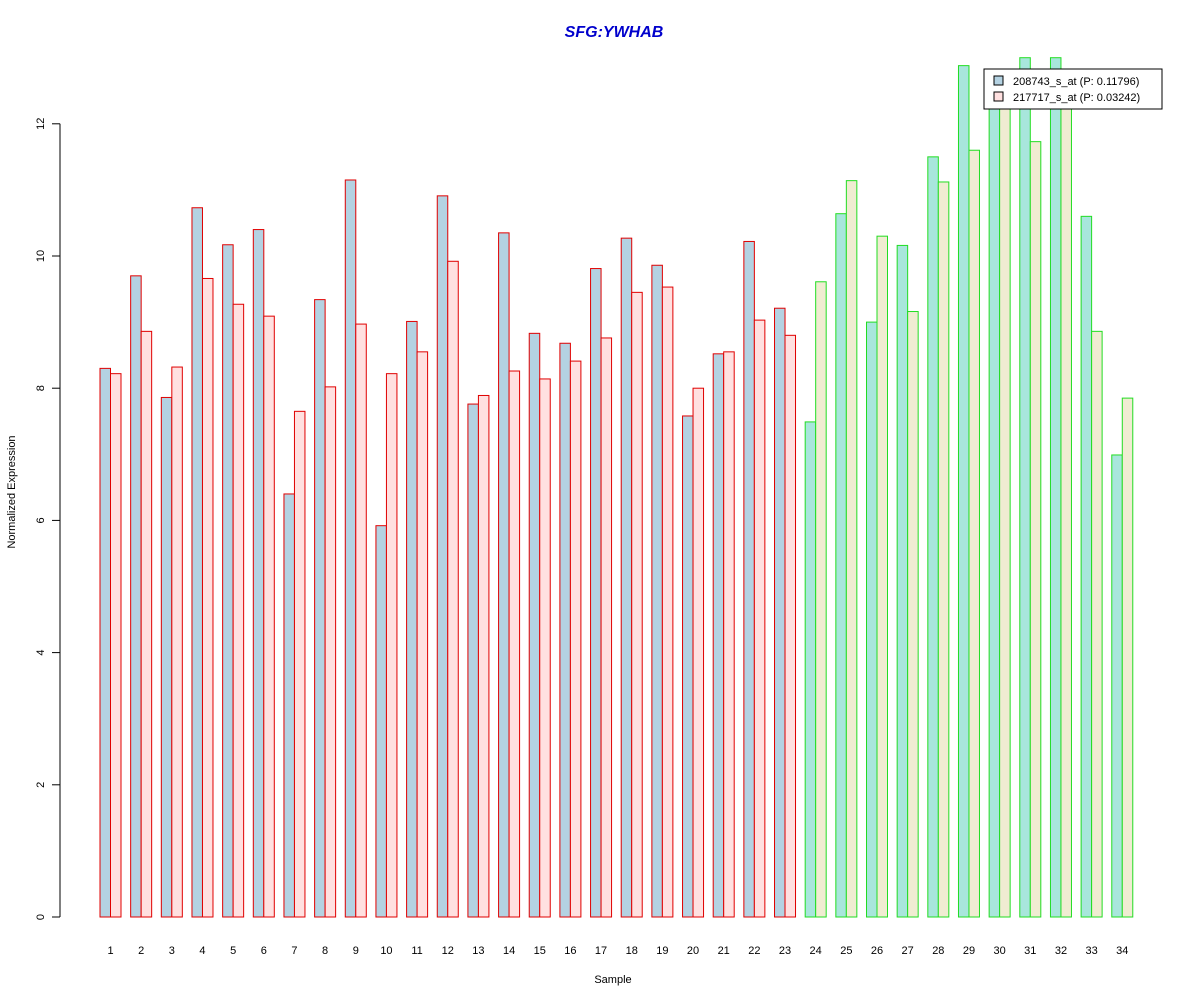 This screenshot has height=1000, width=1200. I want to click on x-tick-label: 20, so click(693, 951).